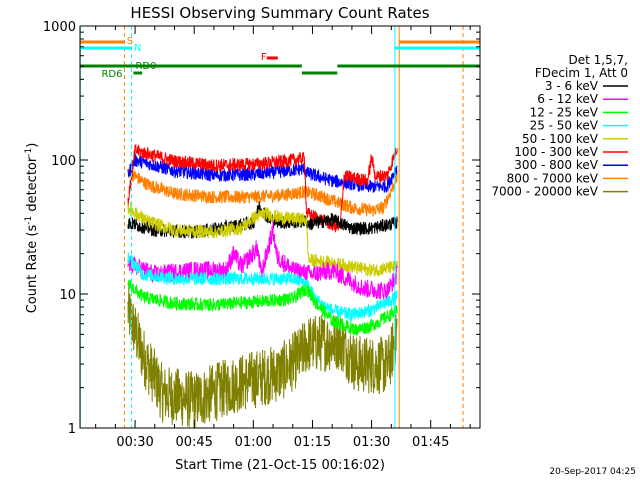  What do you see at coordinates (371, 442) in the screenshot?
I see `x-tick-label: 01:30` at bounding box center [371, 442].